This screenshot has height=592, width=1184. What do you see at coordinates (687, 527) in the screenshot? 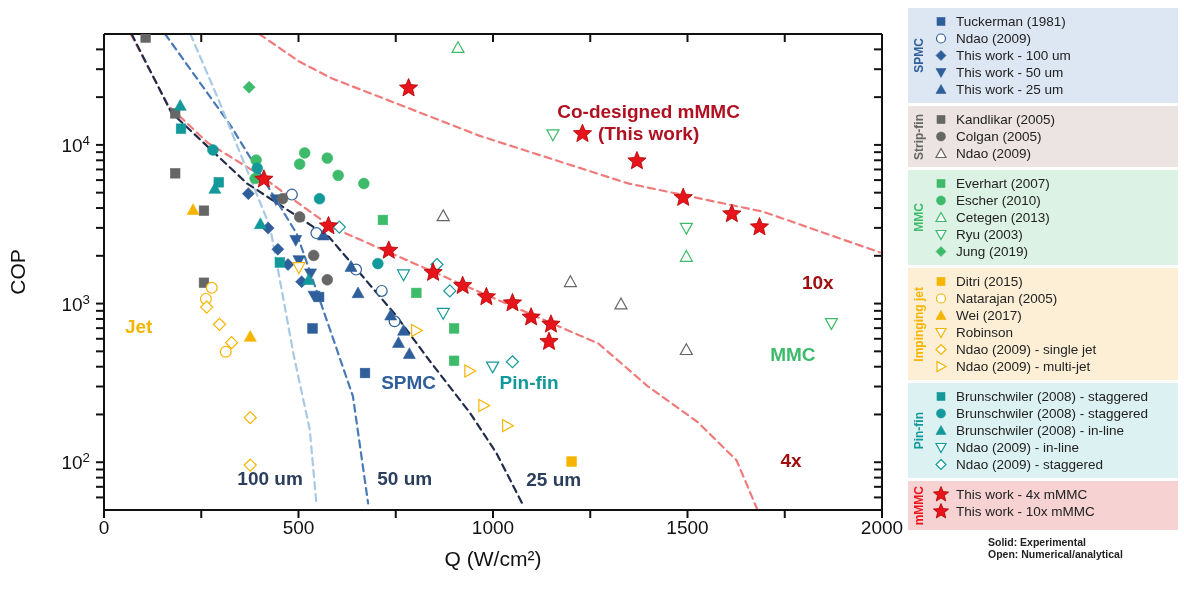
I see `x-tick-label: 1500` at bounding box center [687, 527].